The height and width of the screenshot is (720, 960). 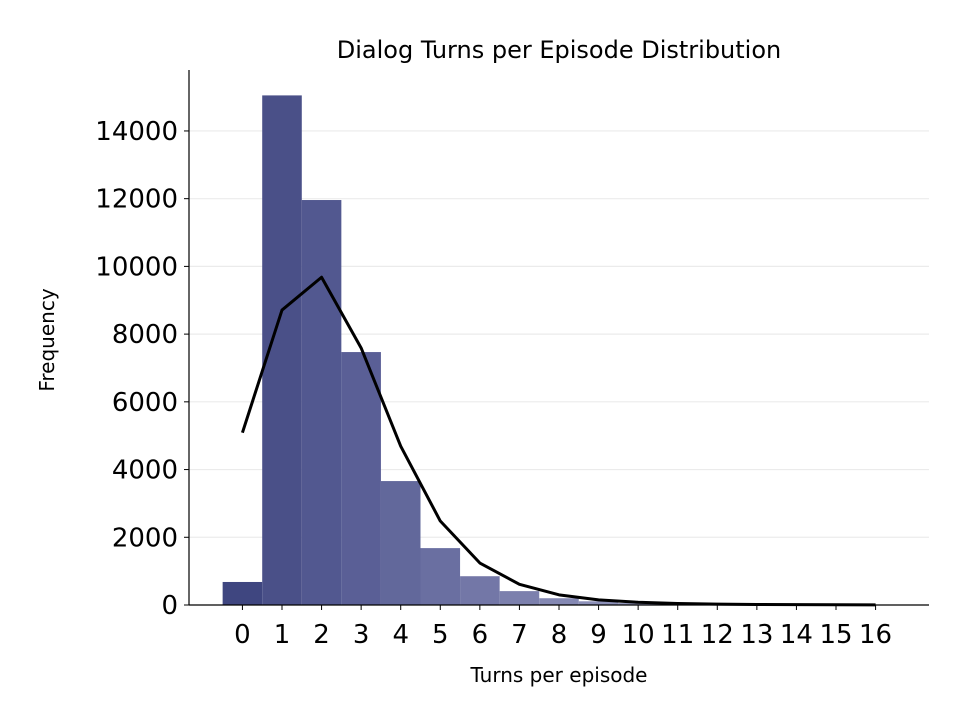 I want to click on x-tick-label: 7, so click(x=519, y=635).